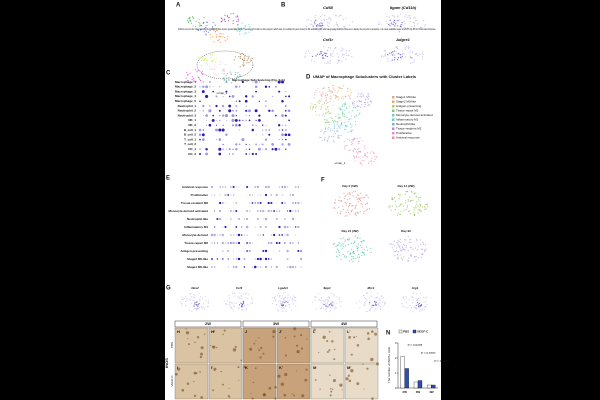 The height and width of the screenshot is (400, 600). I want to click on label: K', so click(281, 367).